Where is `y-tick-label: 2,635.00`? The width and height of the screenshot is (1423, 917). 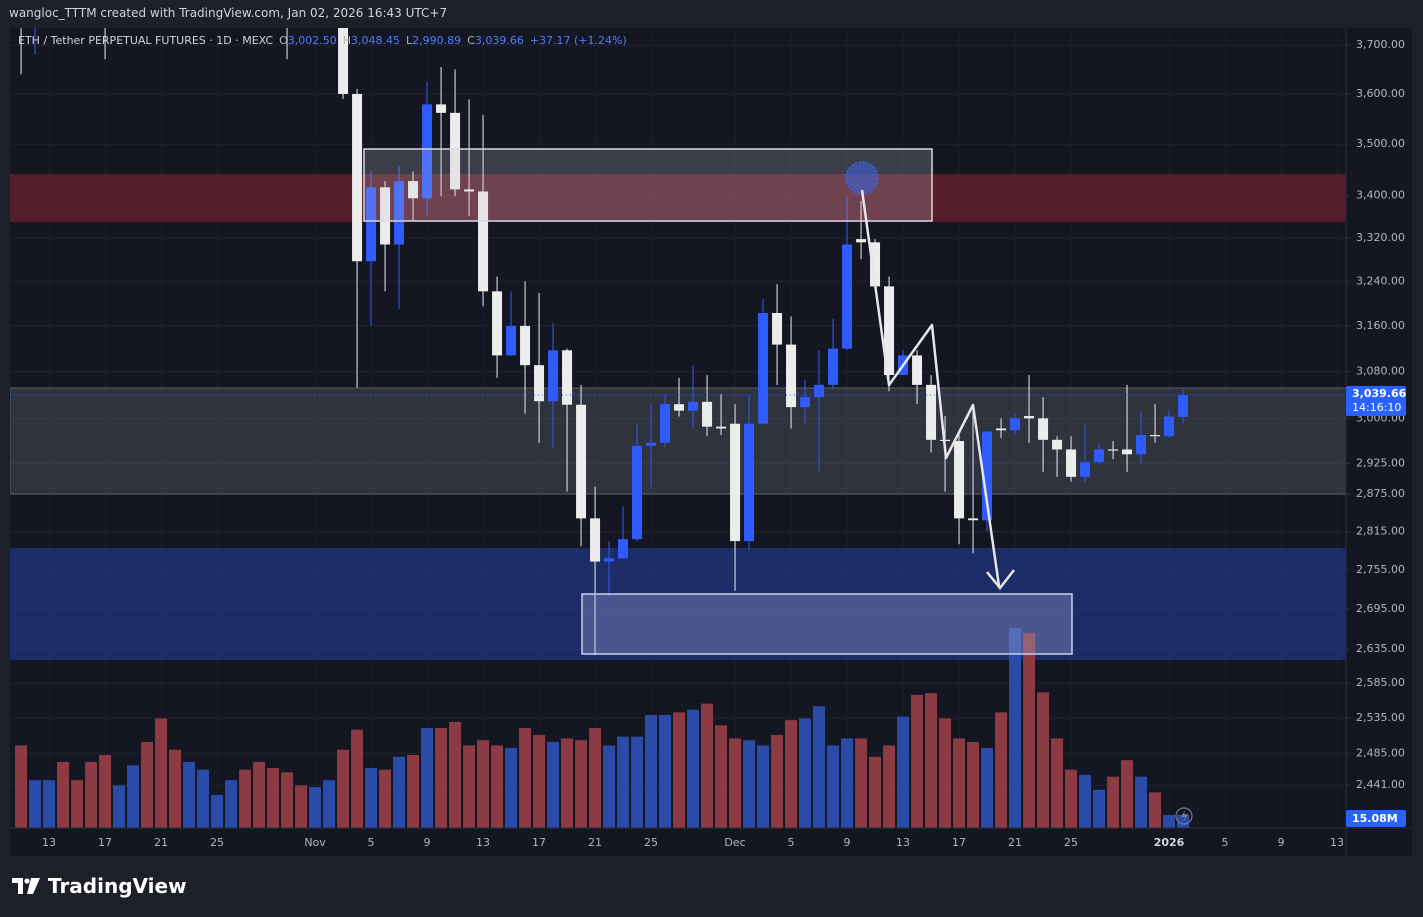 y-tick-label: 2,635.00 is located at coordinates (1380, 648).